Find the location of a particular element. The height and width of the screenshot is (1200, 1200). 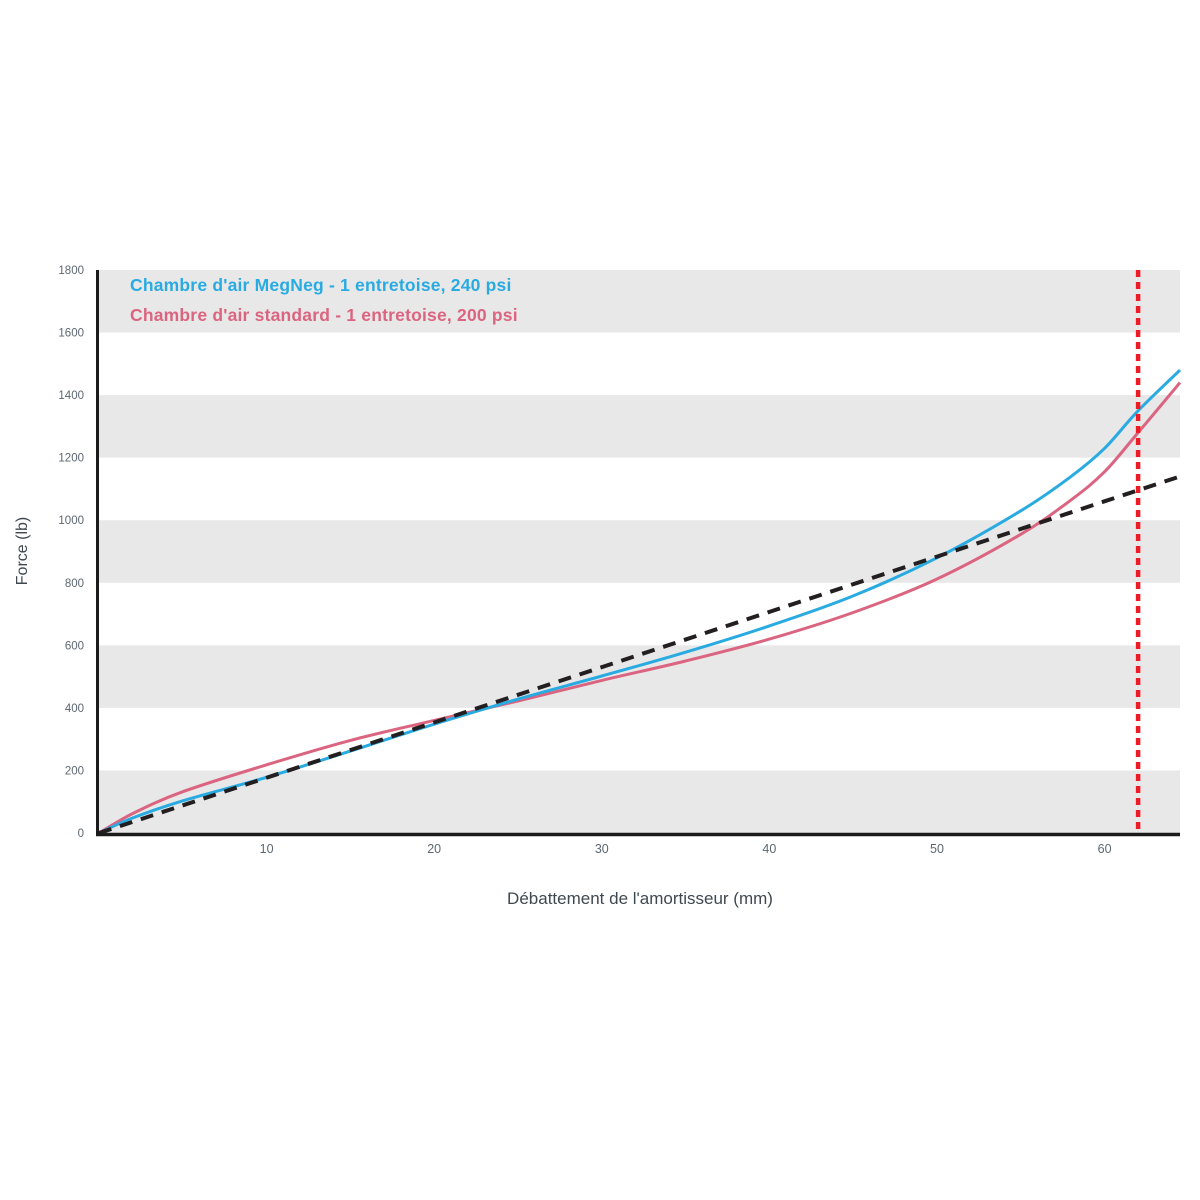

y-tick-label: 1400 is located at coordinates (71, 396).